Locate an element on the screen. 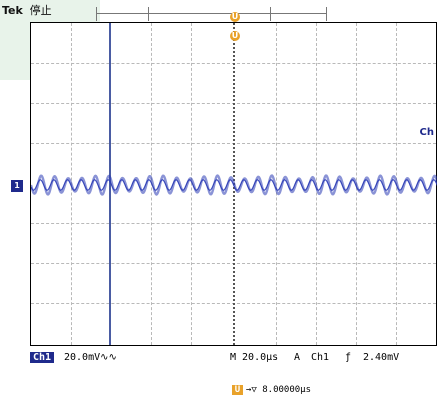 This screenshot has width=437, height=396. waveform-trace is located at coordinates (234, 185).